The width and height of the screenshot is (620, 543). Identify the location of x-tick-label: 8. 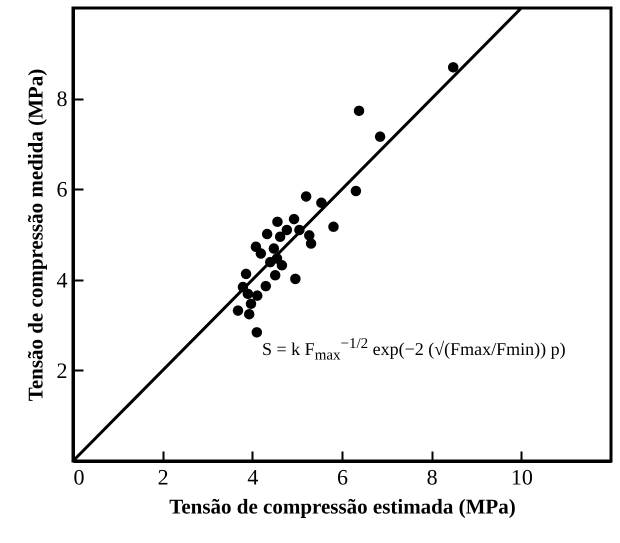
(432, 477).